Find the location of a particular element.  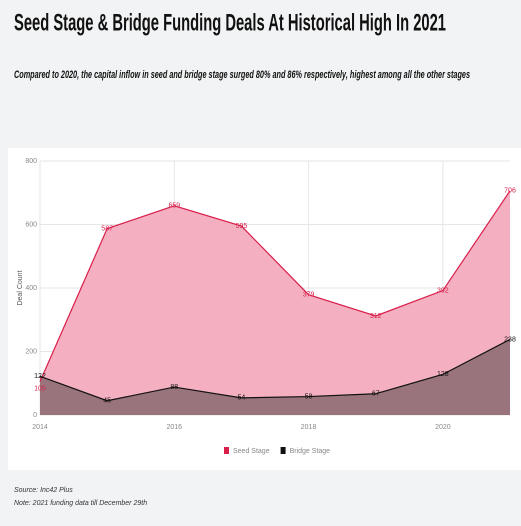

y-tick-label: 600 is located at coordinates (31, 224).